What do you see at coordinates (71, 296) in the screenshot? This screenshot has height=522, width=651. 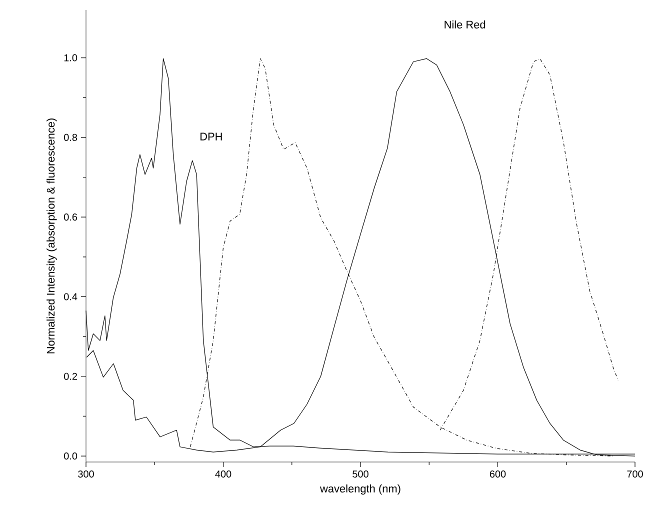 I see `y-tick-label: 0.4` at bounding box center [71, 296].